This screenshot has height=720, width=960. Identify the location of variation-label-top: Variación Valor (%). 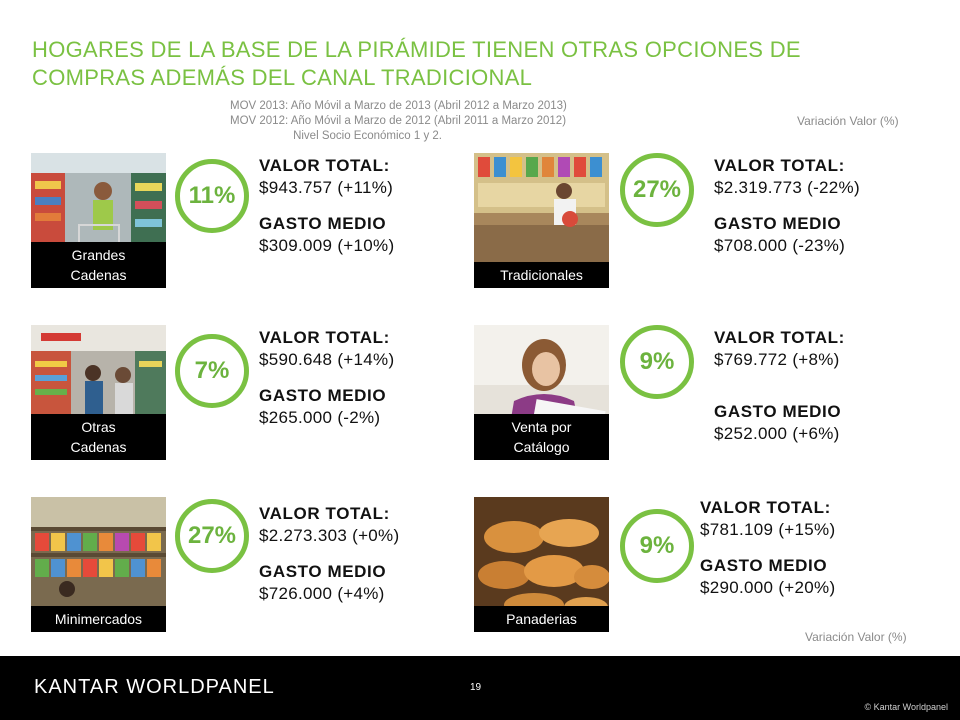
(848, 121).